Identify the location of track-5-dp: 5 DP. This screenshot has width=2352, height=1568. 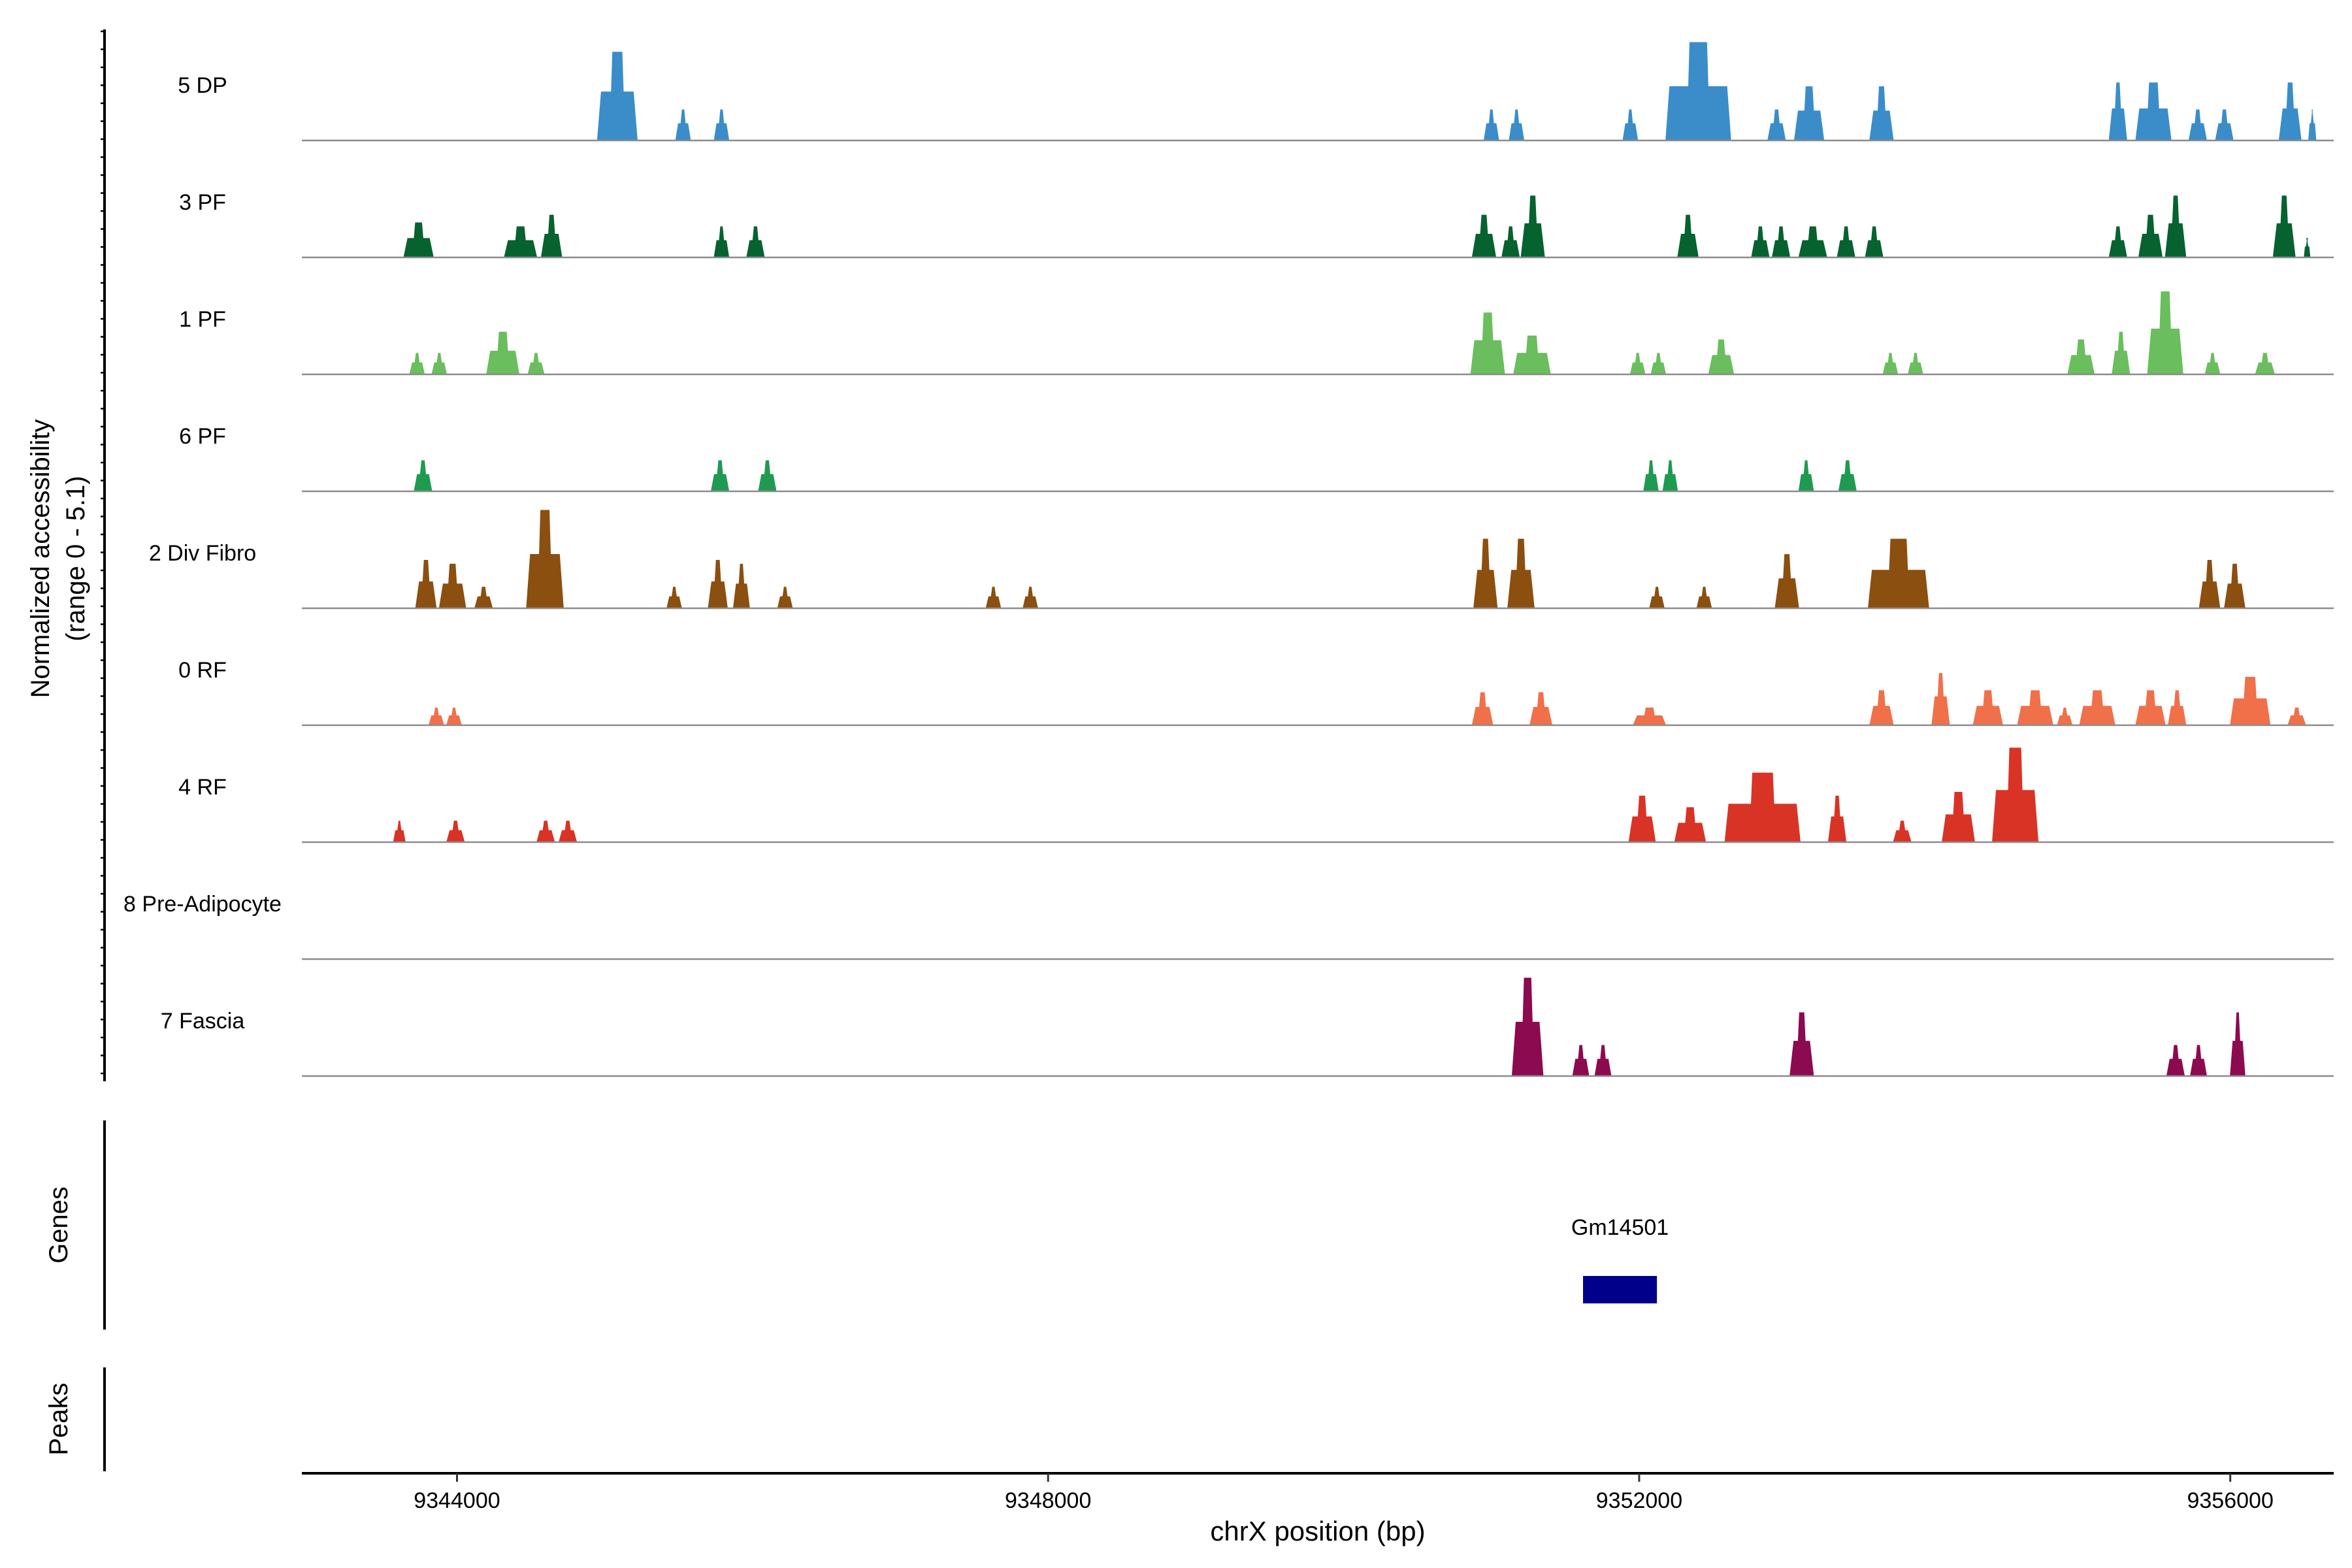
(1256, 92).